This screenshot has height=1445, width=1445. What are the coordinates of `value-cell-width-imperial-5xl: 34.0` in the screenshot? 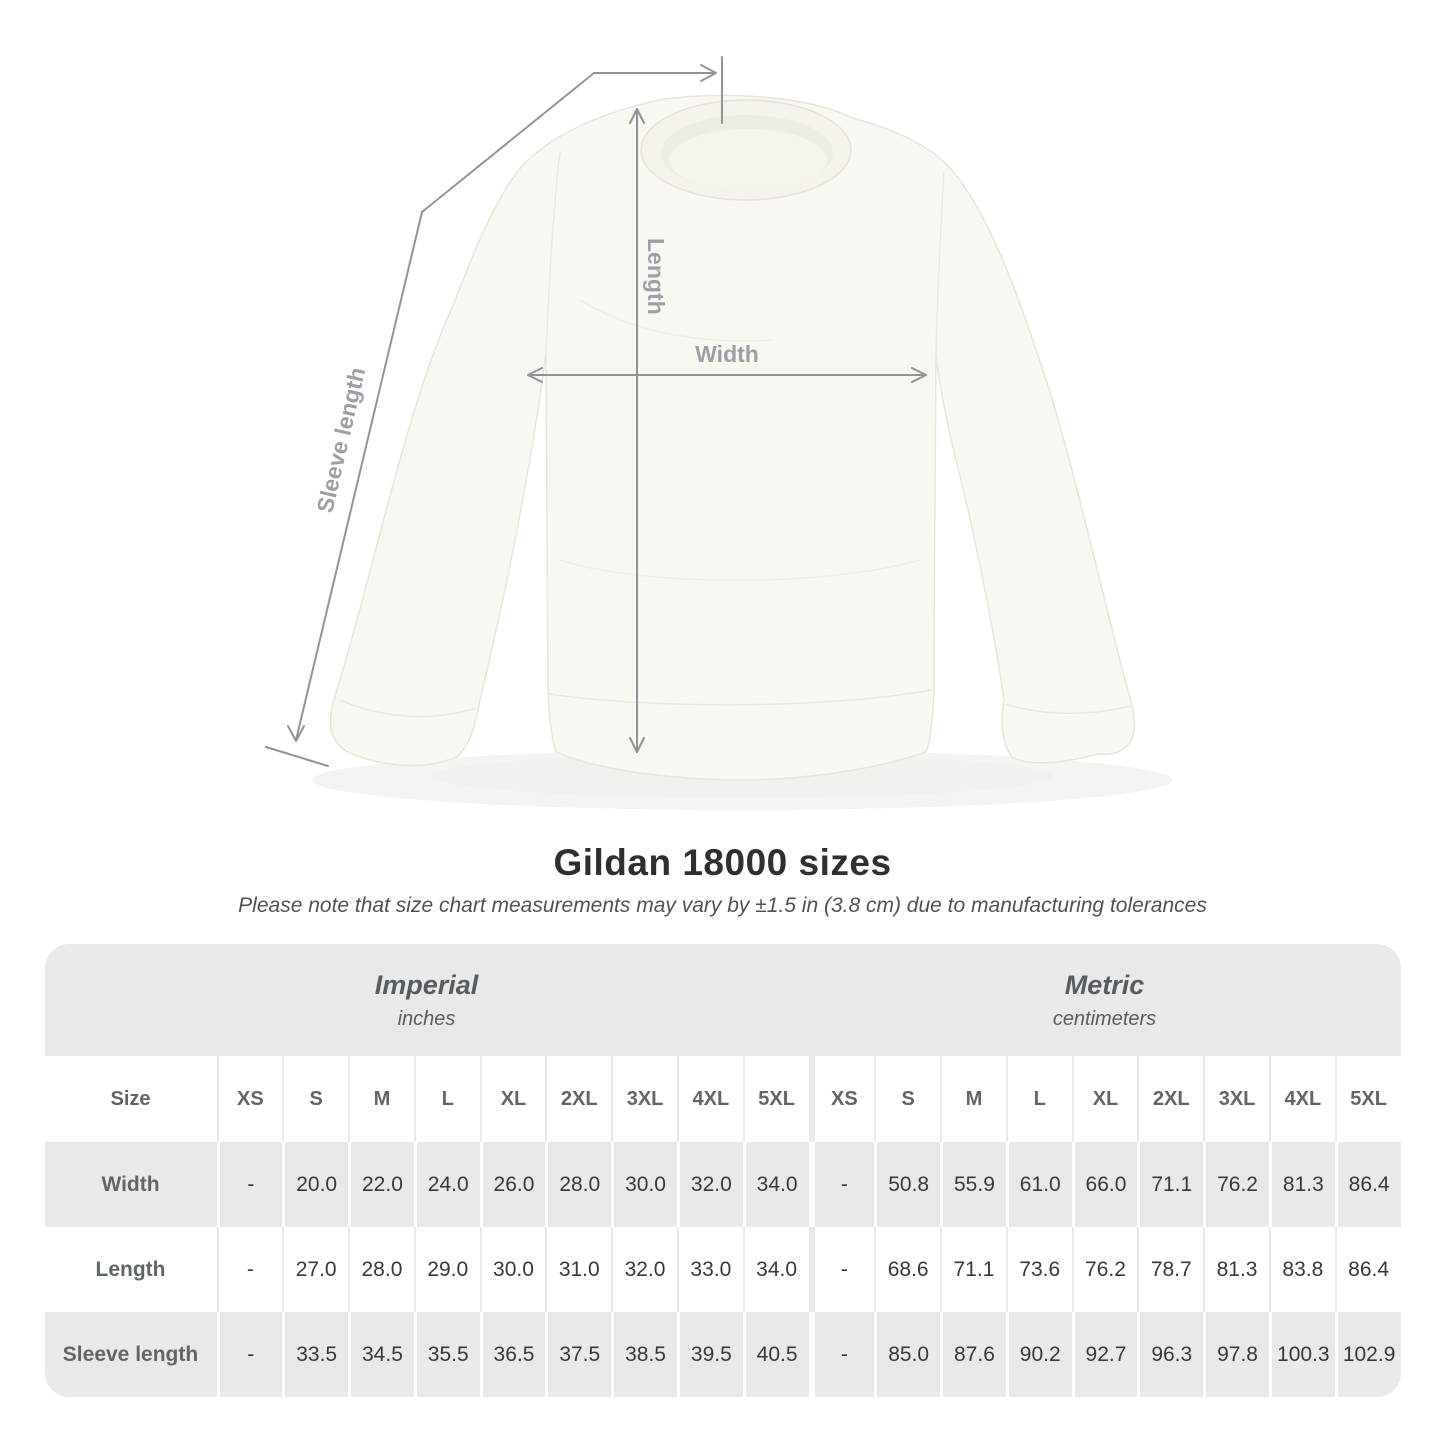 It's located at (775, 1184).